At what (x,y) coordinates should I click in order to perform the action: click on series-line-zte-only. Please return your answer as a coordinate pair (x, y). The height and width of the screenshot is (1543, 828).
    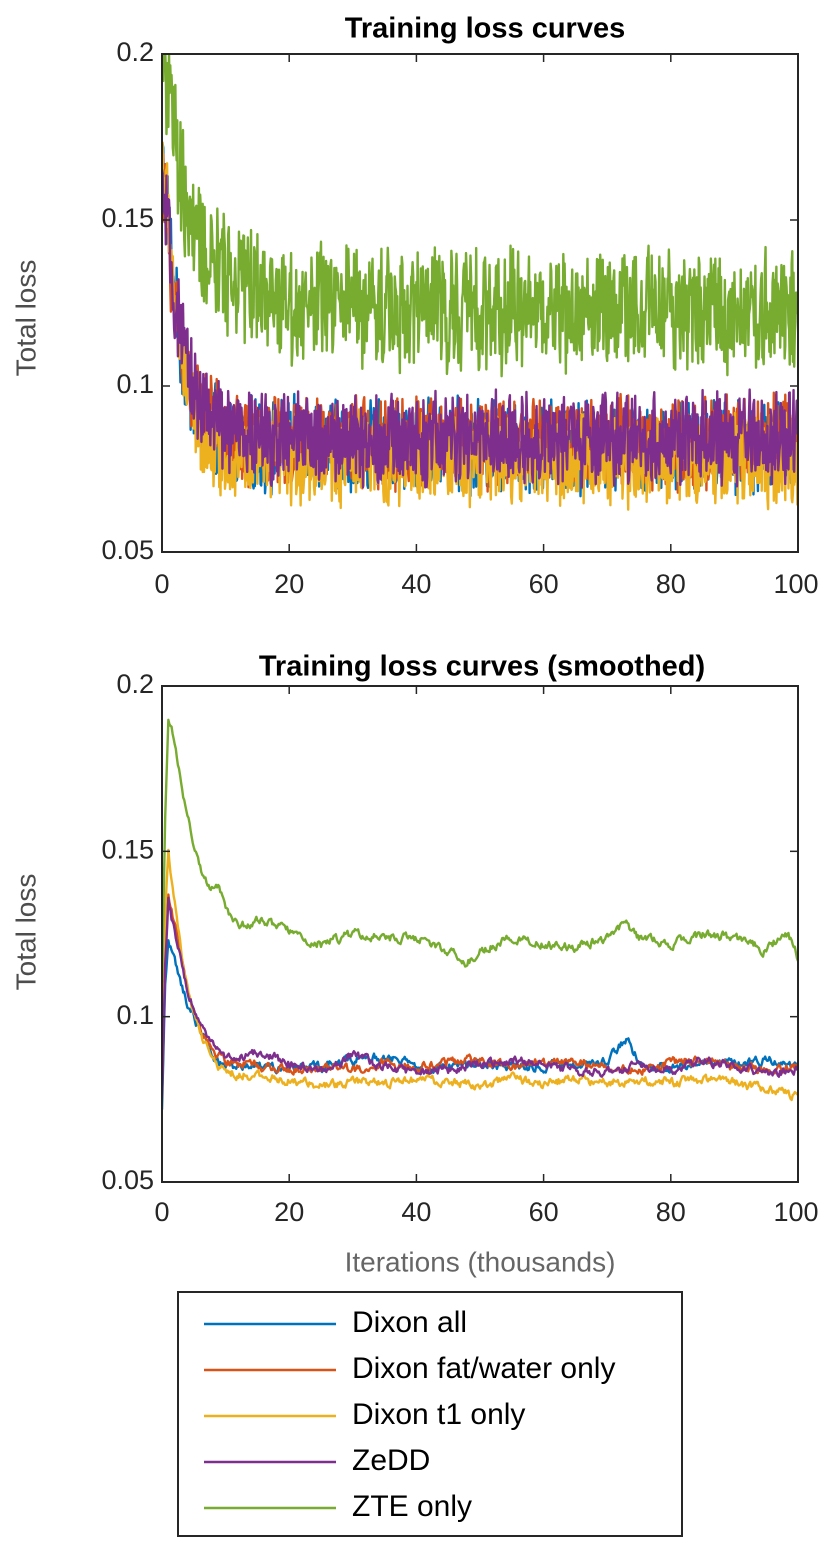
    Looking at the image, I should click on (480, 850).